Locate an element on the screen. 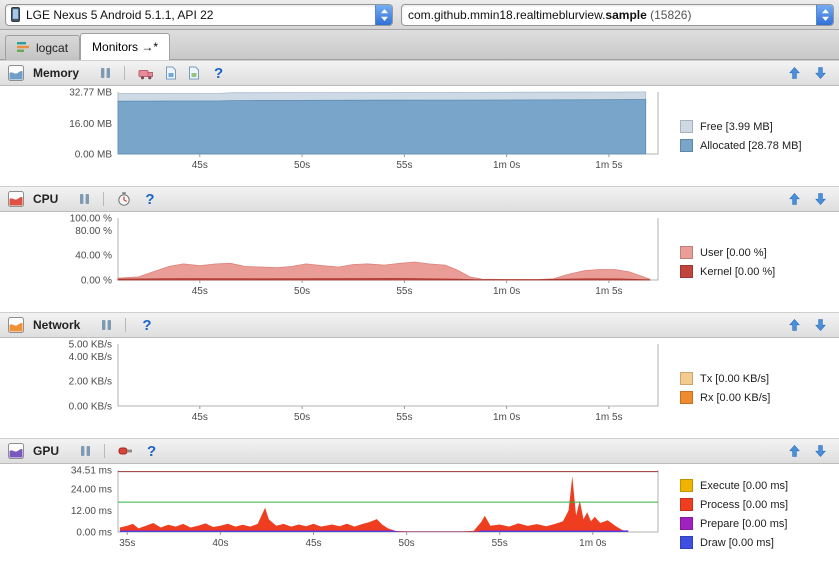 The height and width of the screenshot is (565, 839). legend-item: Execute [0.00 ms] is located at coordinates (734, 485).